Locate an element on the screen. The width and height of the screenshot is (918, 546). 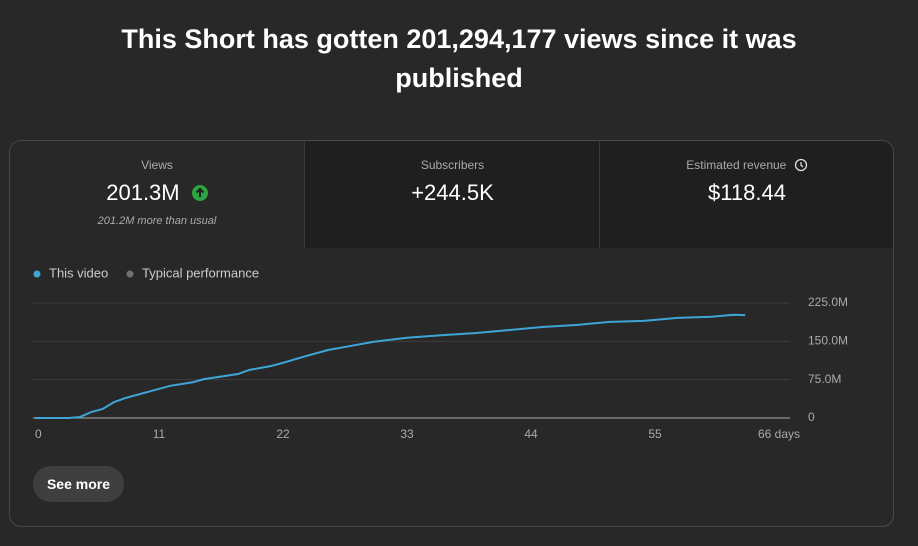
x-tick-label: 44 is located at coordinates (531, 434).